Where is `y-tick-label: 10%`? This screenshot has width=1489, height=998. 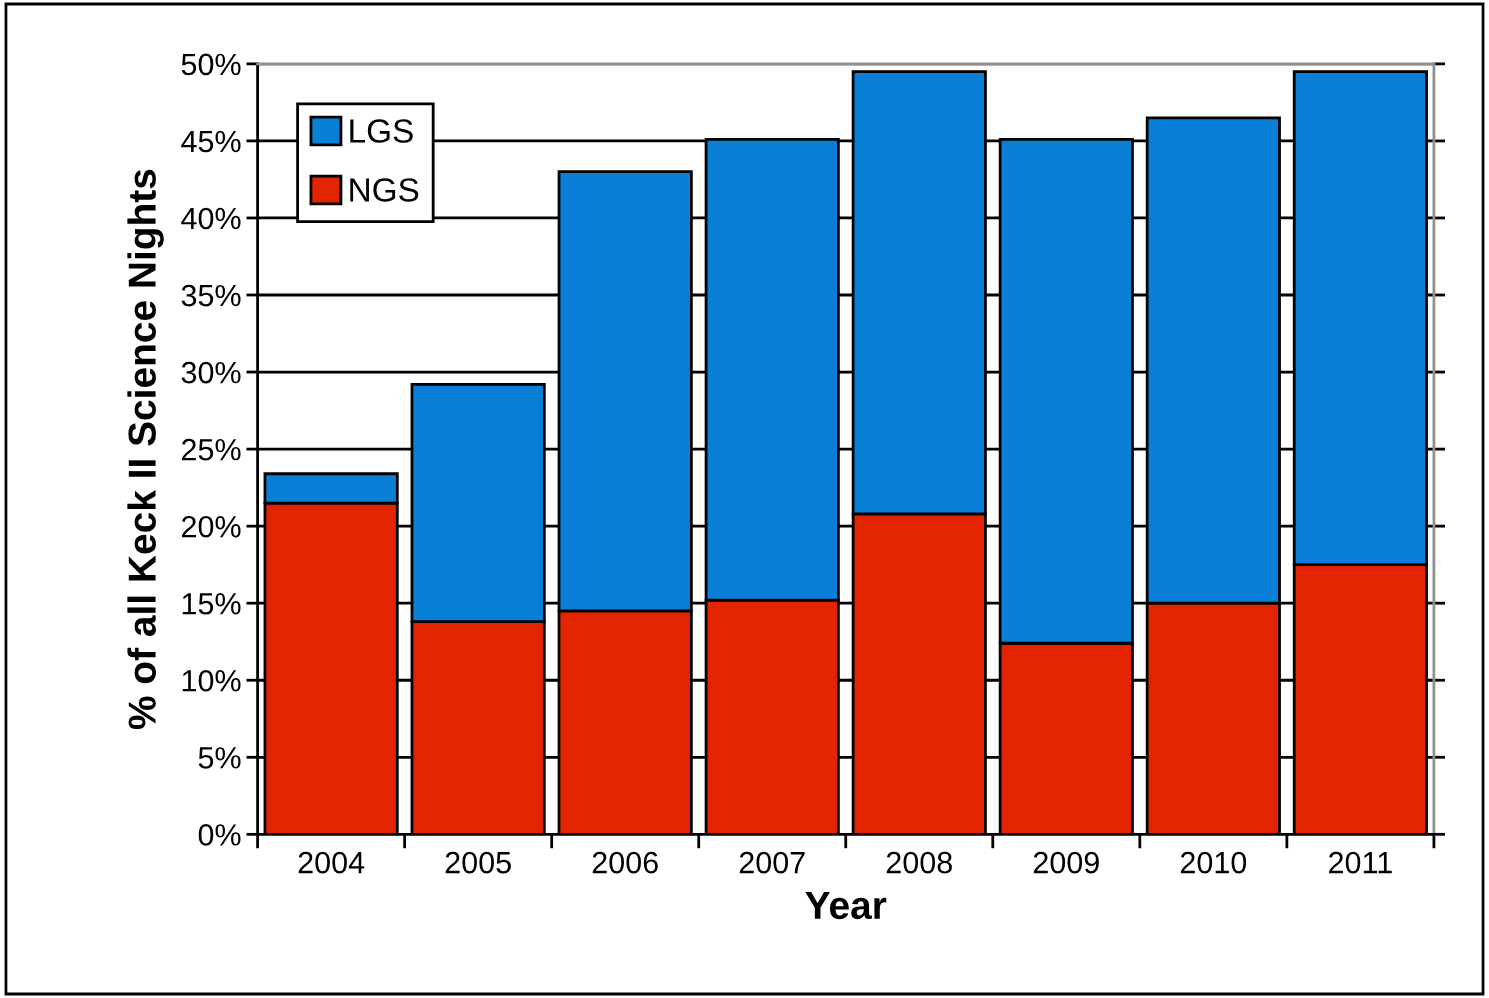
y-tick-label: 10% is located at coordinates (211, 680).